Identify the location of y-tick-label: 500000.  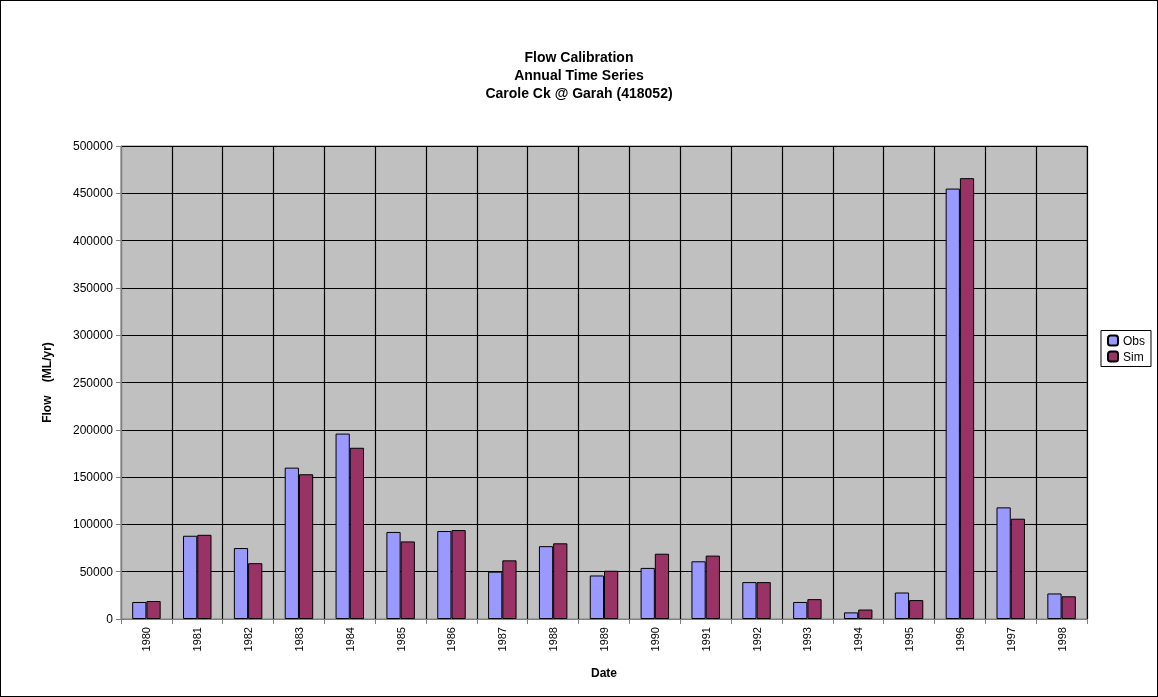
(93, 146).